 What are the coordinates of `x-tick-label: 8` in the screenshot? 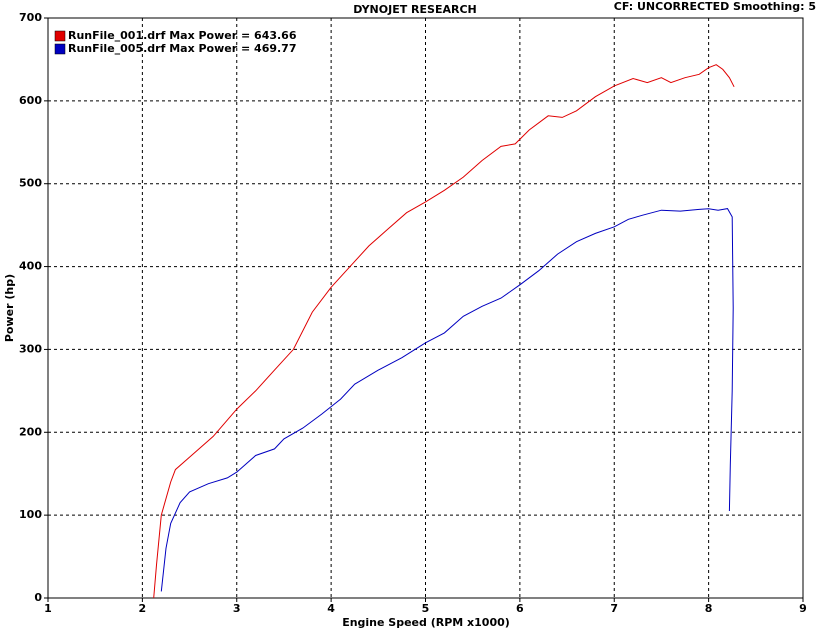 It's located at (709, 608).